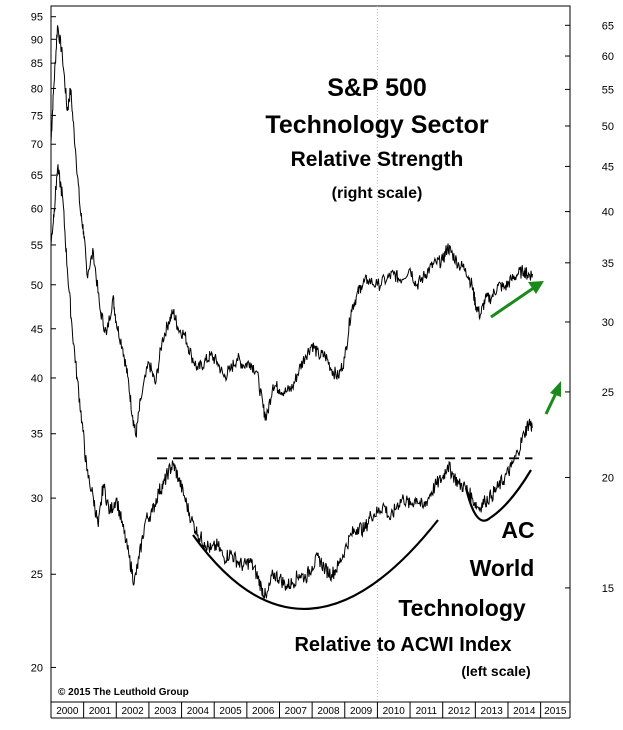  What do you see at coordinates (608, 323) in the screenshot?
I see `right-tick-label: 30` at bounding box center [608, 323].